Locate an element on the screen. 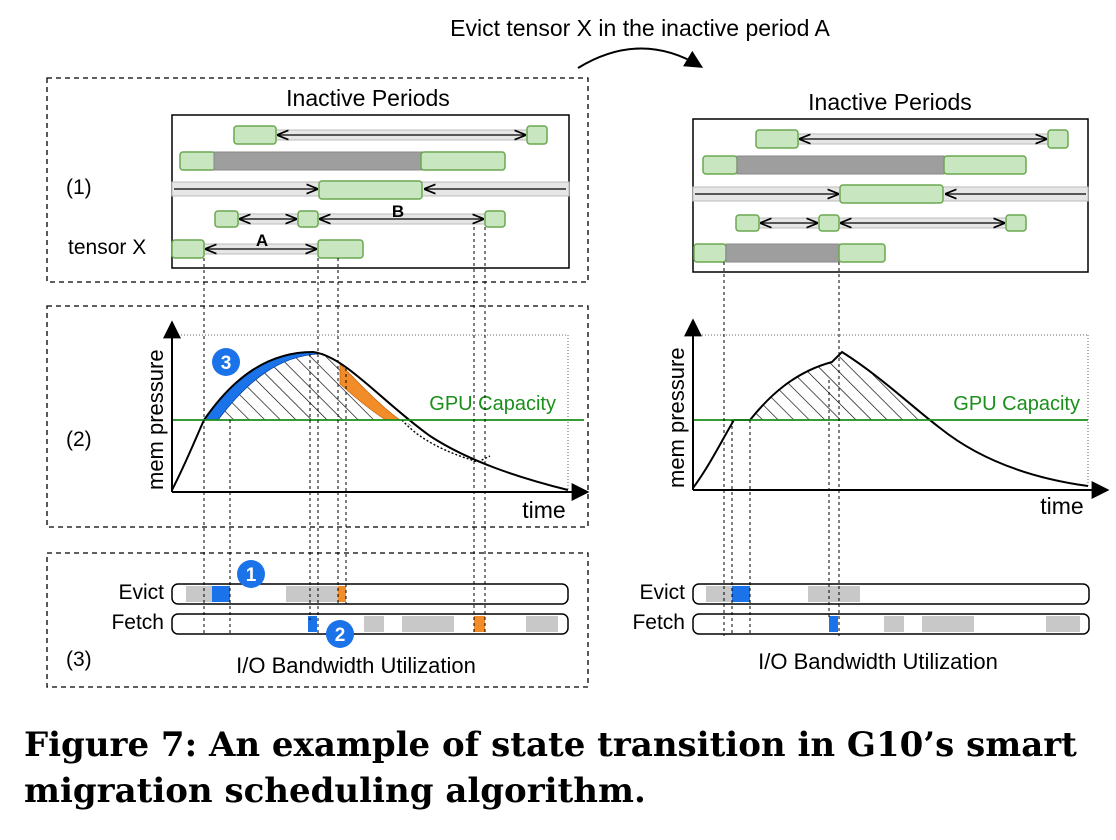  left-capacity-label: GPU Capacity is located at coordinates (492, 404).